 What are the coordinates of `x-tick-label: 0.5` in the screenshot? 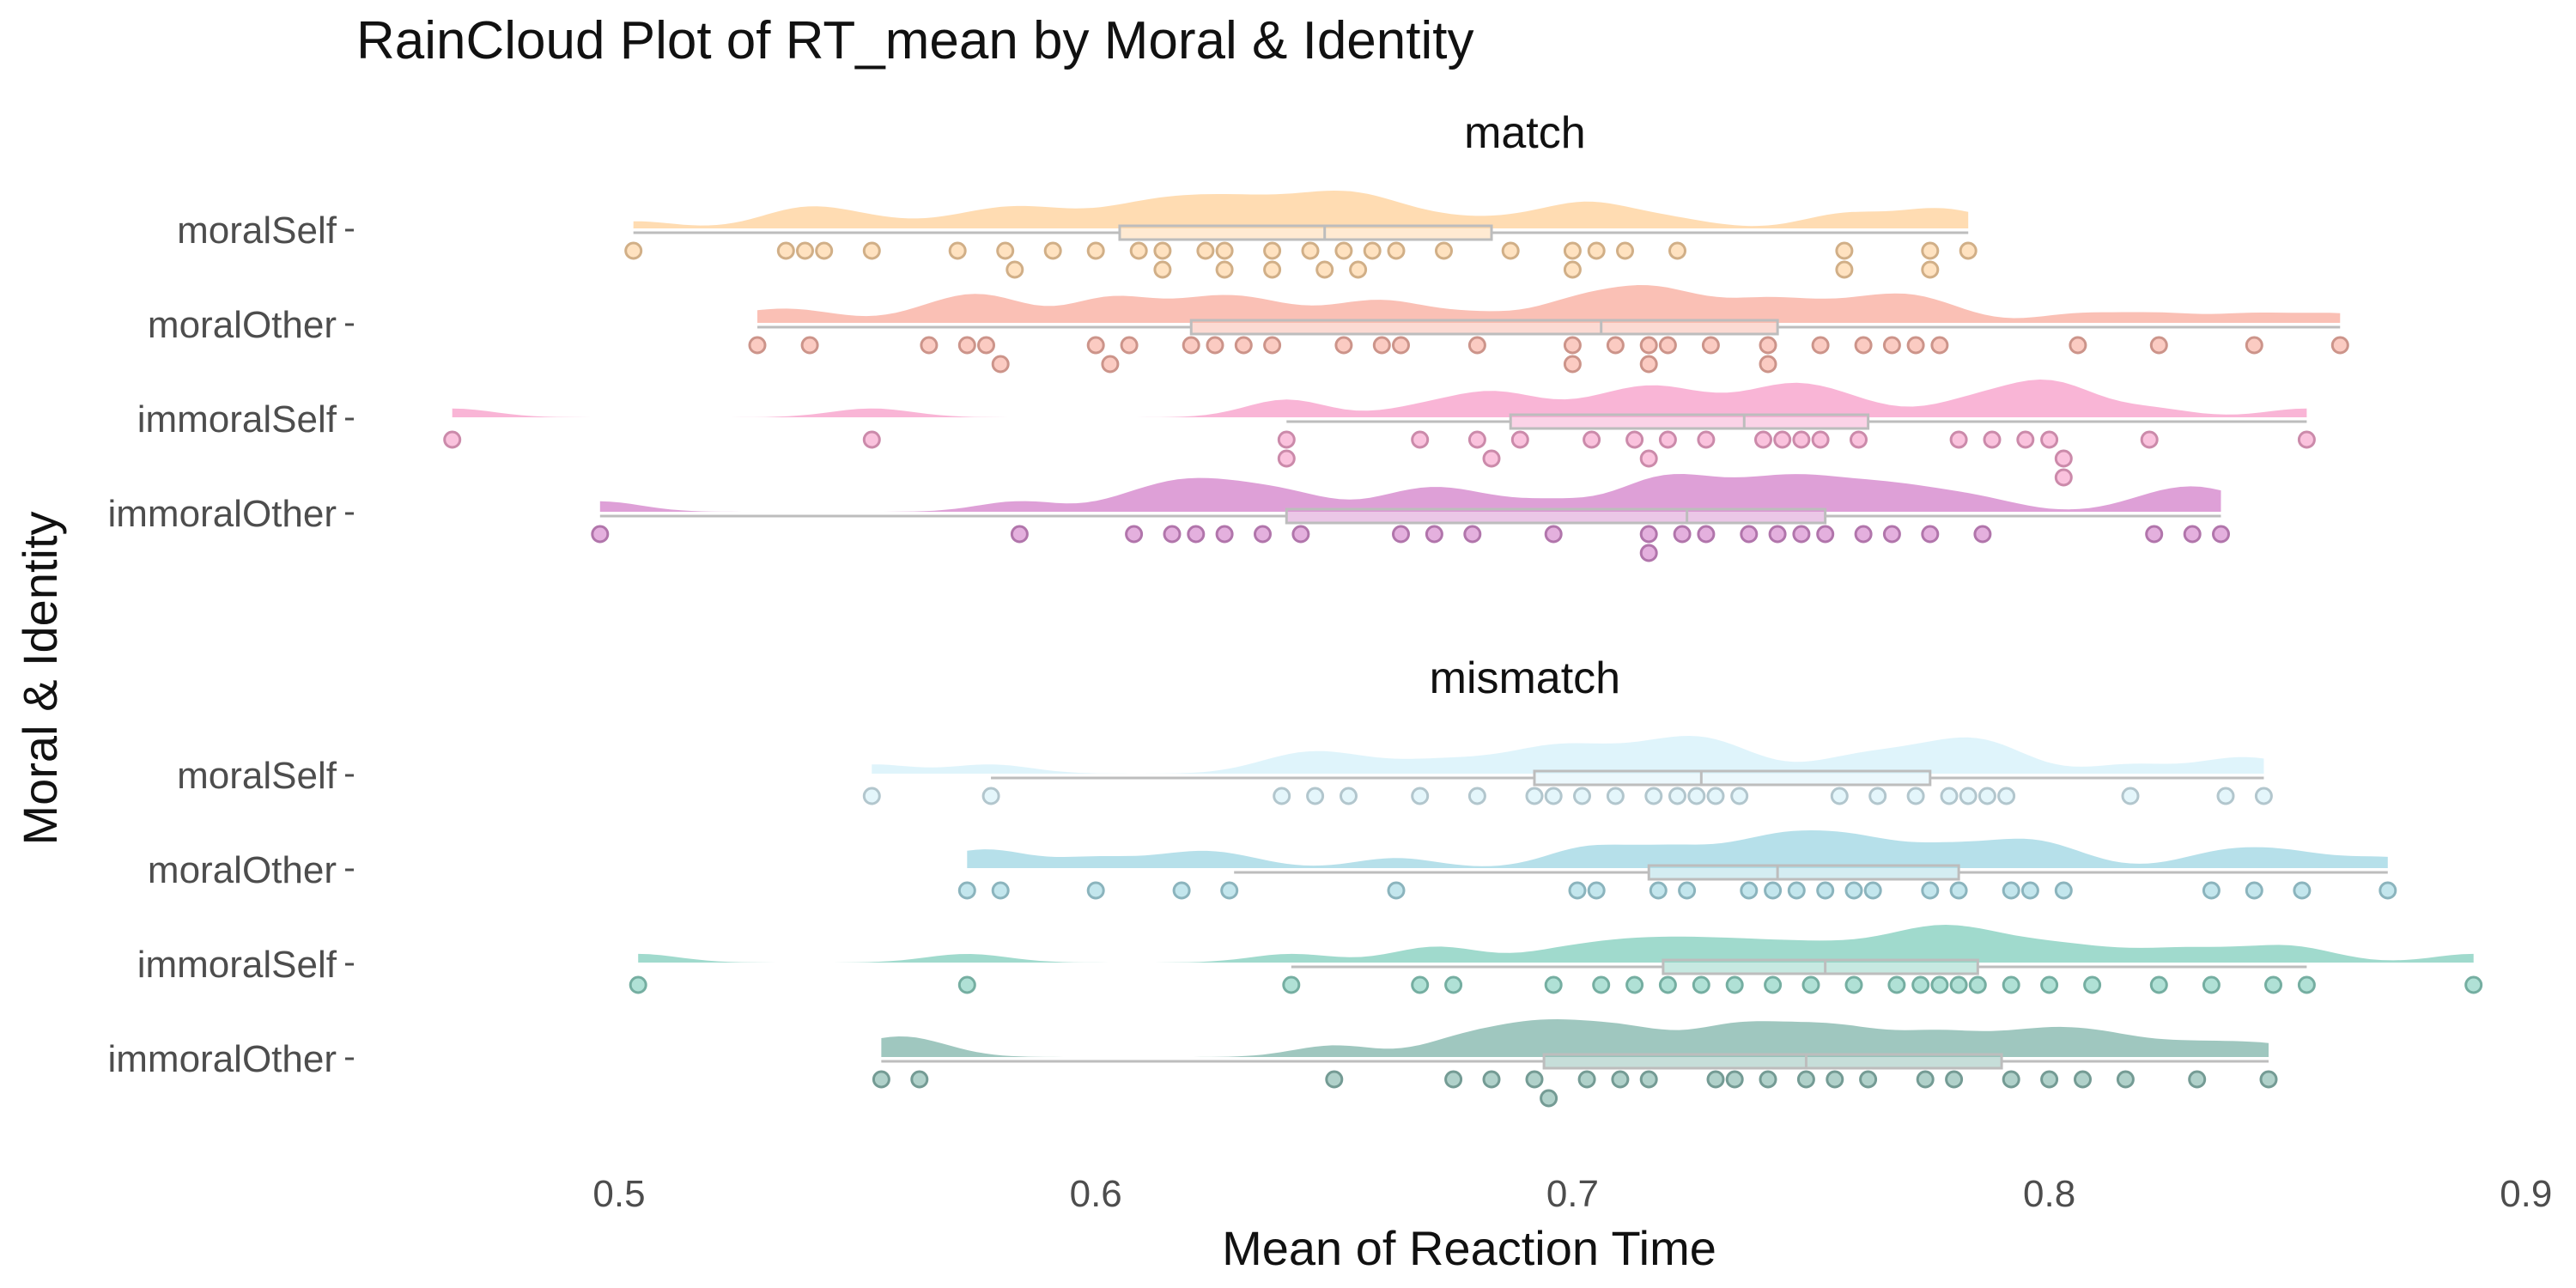 It's located at (618, 1194).